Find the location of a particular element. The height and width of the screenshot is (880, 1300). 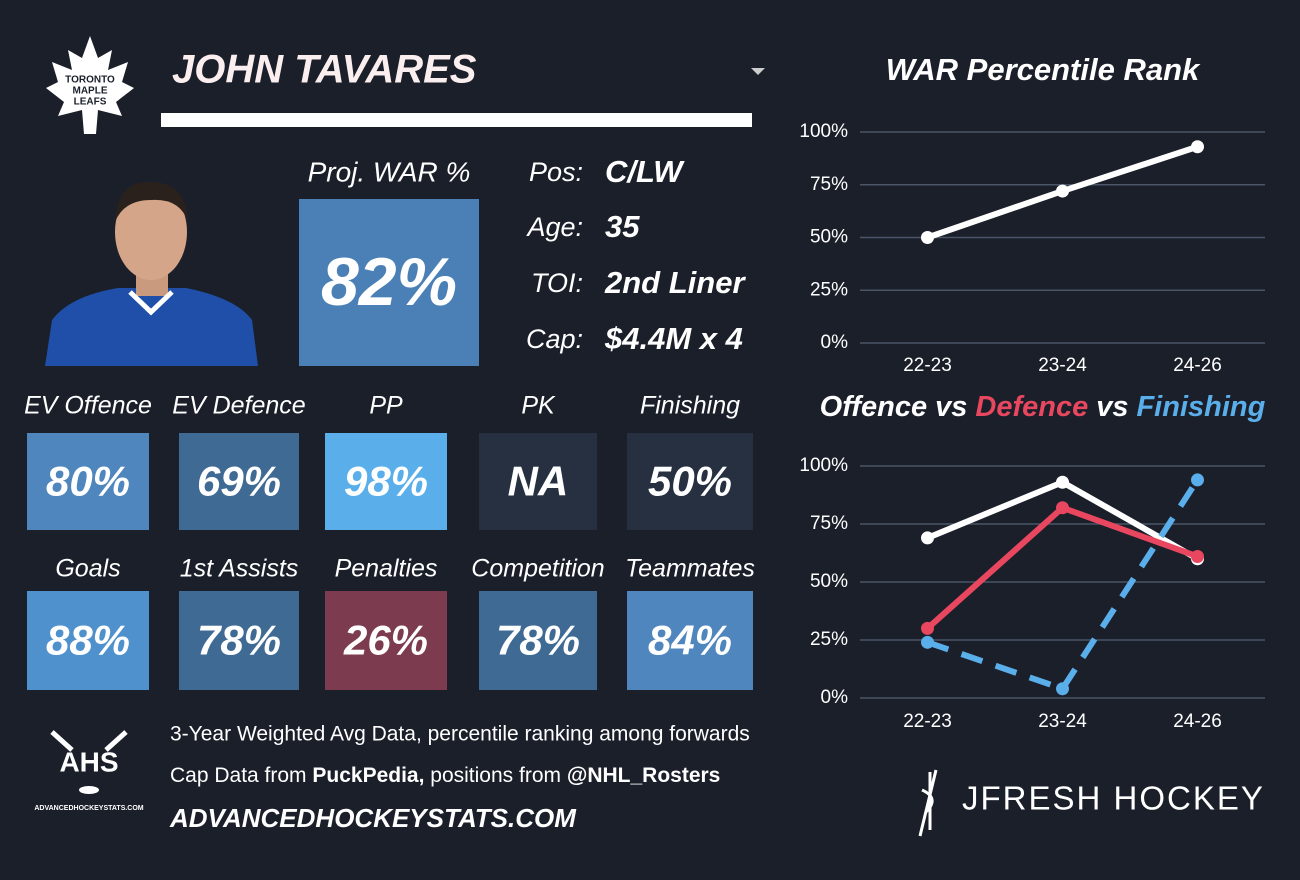

tile-value: 80% is located at coordinates (88, 481).